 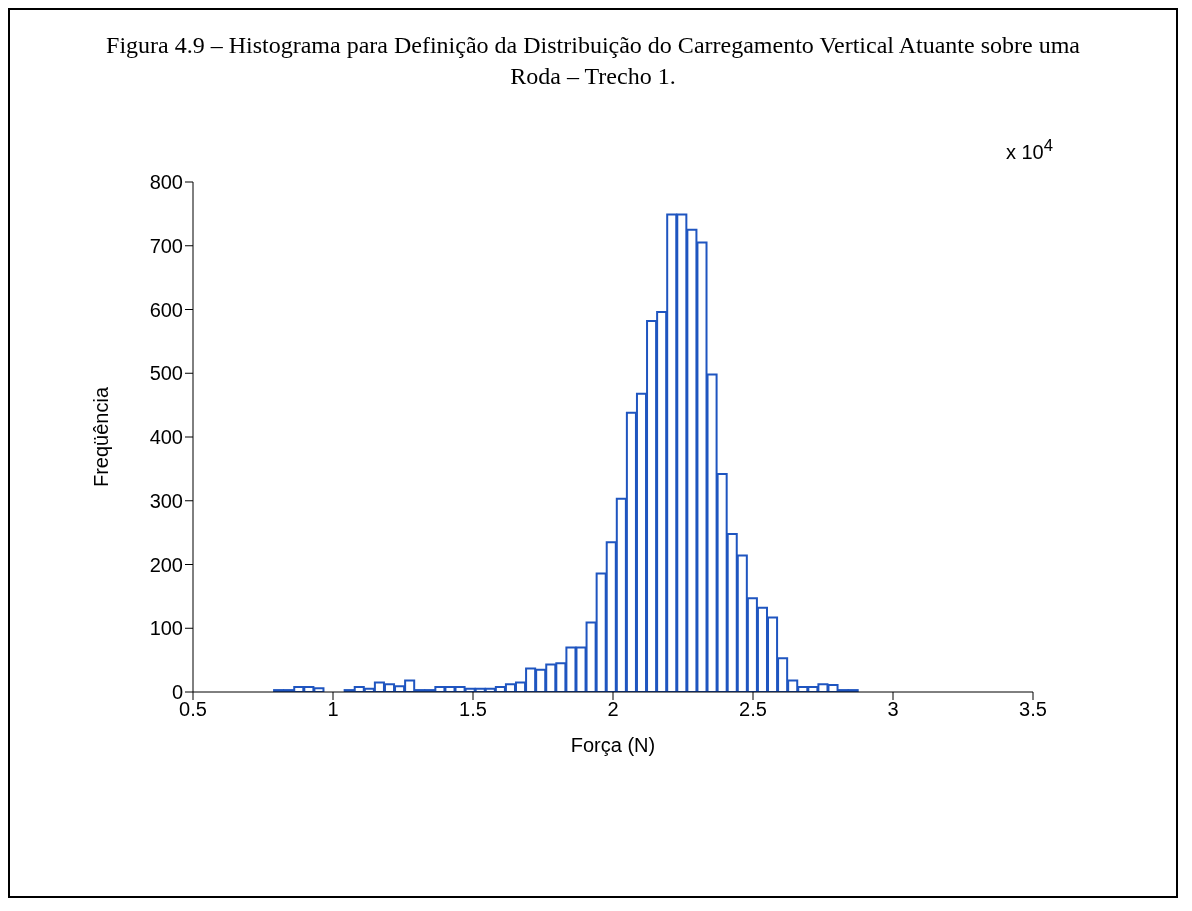 What do you see at coordinates (613, 709) in the screenshot?
I see `x-tick-label: 2` at bounding box center [613, 709].